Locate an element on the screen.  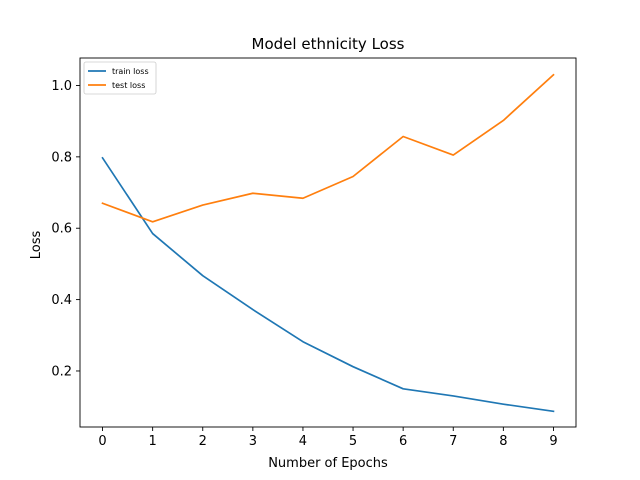
y-tick-label: 1.0 is located at coordinates (61, 86).